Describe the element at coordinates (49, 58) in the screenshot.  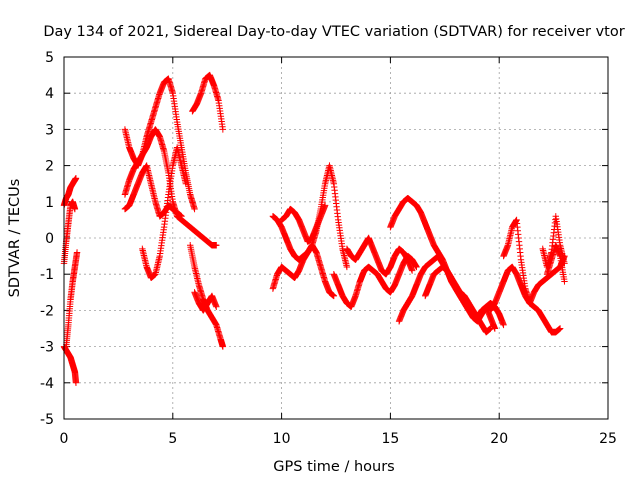
I see `y-tick-label: 5` at that location.